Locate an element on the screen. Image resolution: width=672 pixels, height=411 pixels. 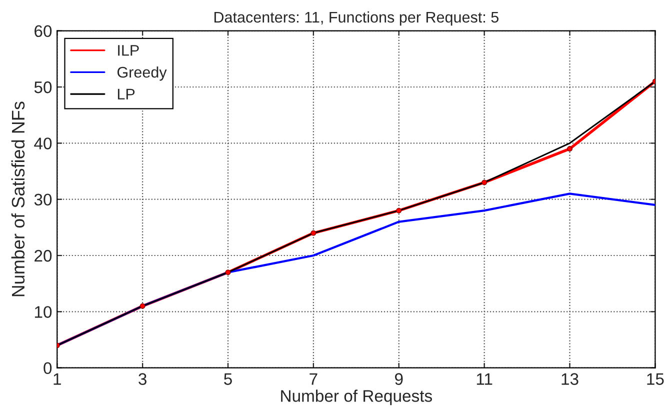
y-axis-title: Number of Satisfied NFs is located at coordinates (18, 199).